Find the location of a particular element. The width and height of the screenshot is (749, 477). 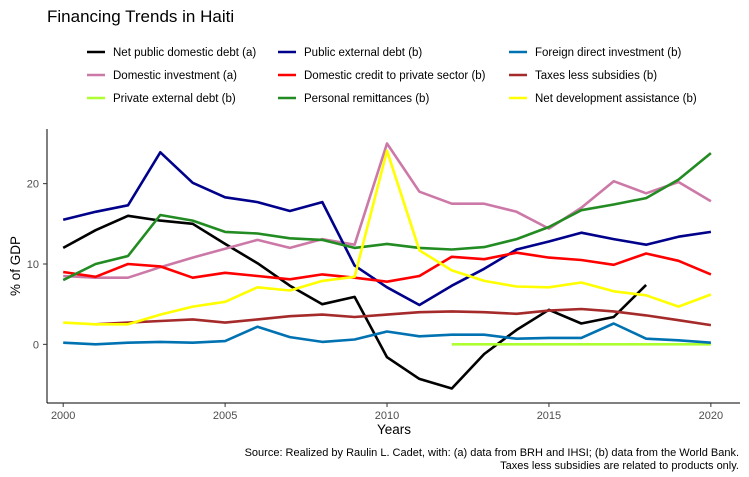

legend-item-3: Private external debt (b) is located at coordinates (161, 99).